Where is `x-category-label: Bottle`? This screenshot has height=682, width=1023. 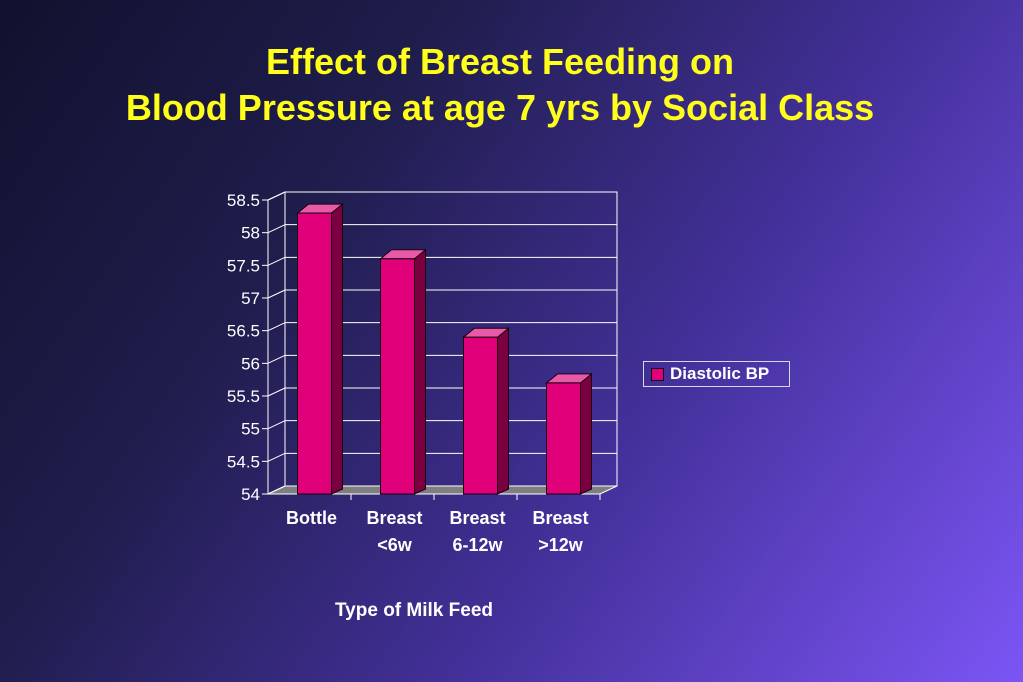 x-category-label: Bottle is located at coordinates (311, 518).